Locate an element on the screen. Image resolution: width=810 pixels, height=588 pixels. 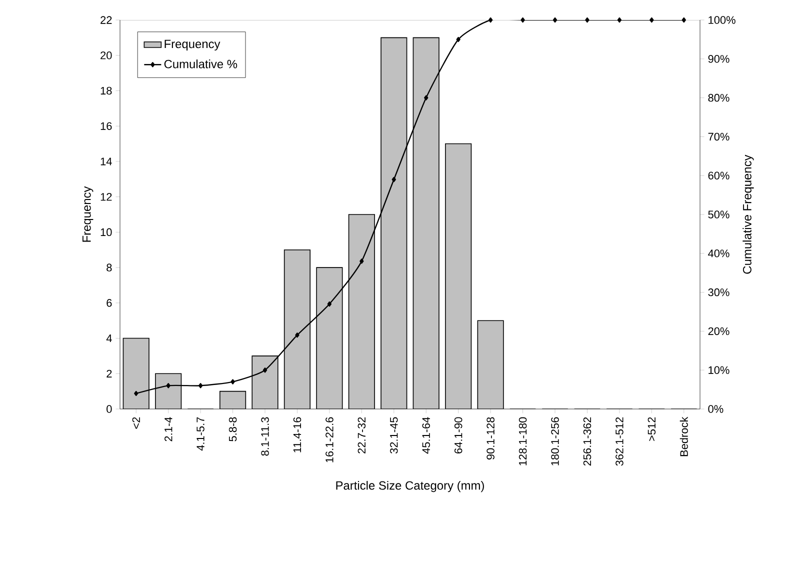
x-tick-label: 256.1-362 is located at coordinates (587, 441).